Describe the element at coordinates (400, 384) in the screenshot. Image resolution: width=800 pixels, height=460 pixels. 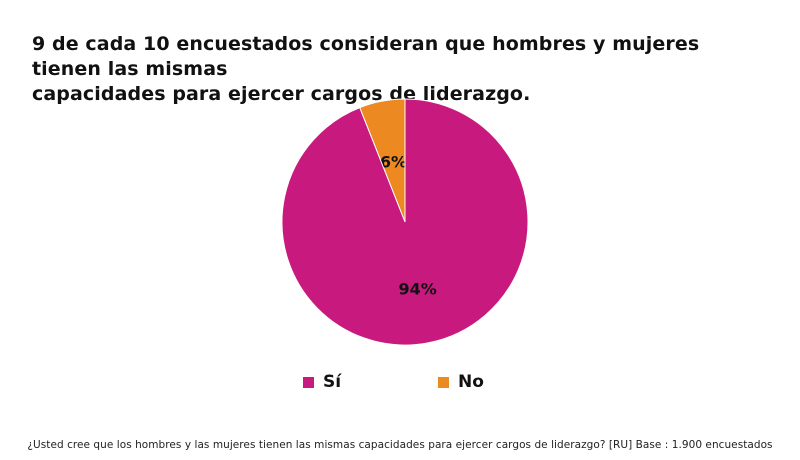
I see `legend: Sí No` at that location.